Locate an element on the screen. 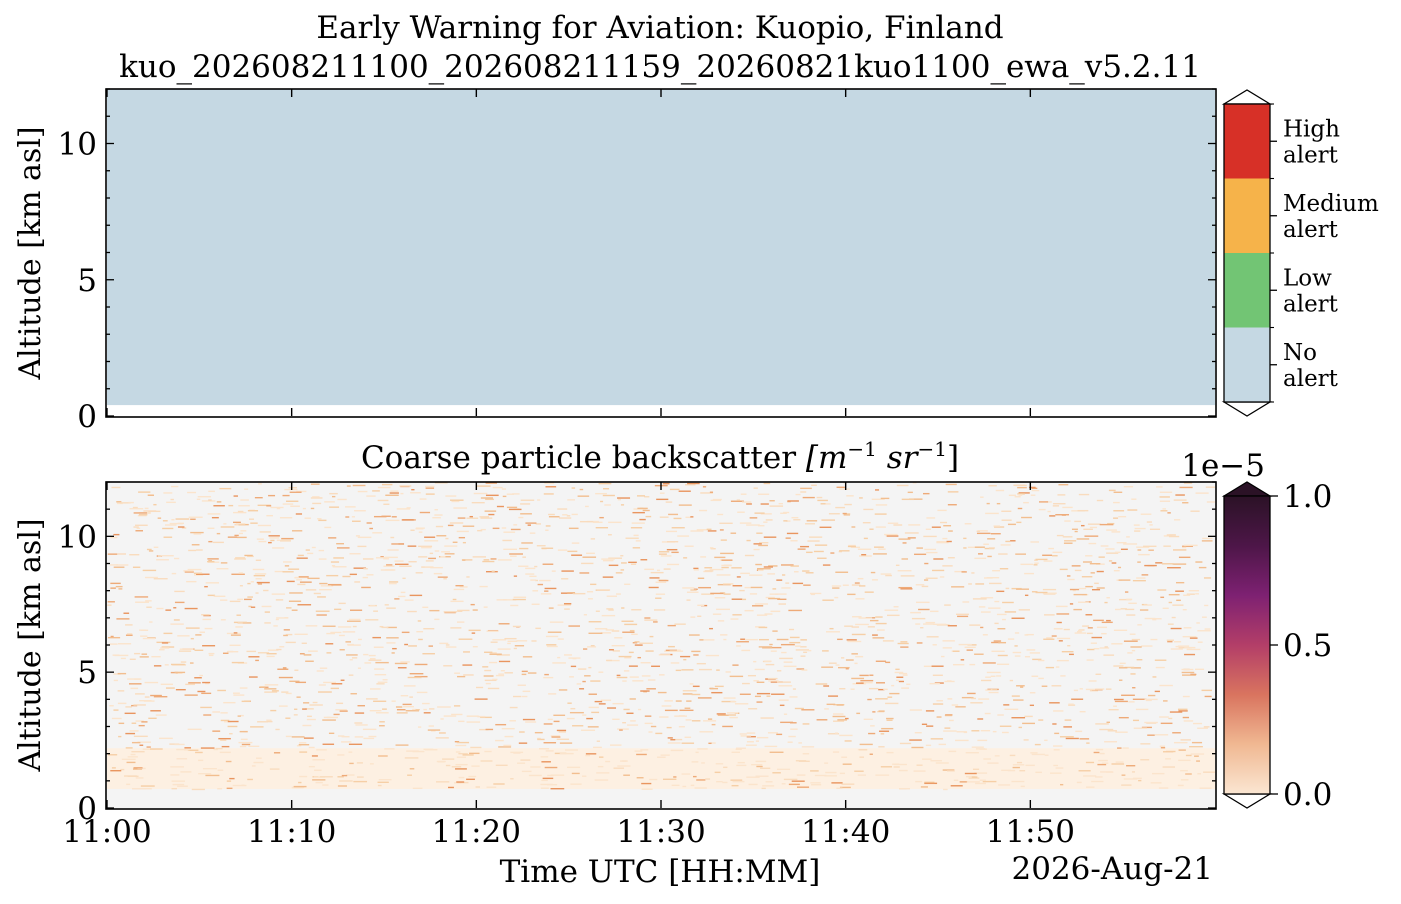 The height and width of the screenshot is (904, 1401). colorbar-extend-bottom is located at coordinates (1247, 801).